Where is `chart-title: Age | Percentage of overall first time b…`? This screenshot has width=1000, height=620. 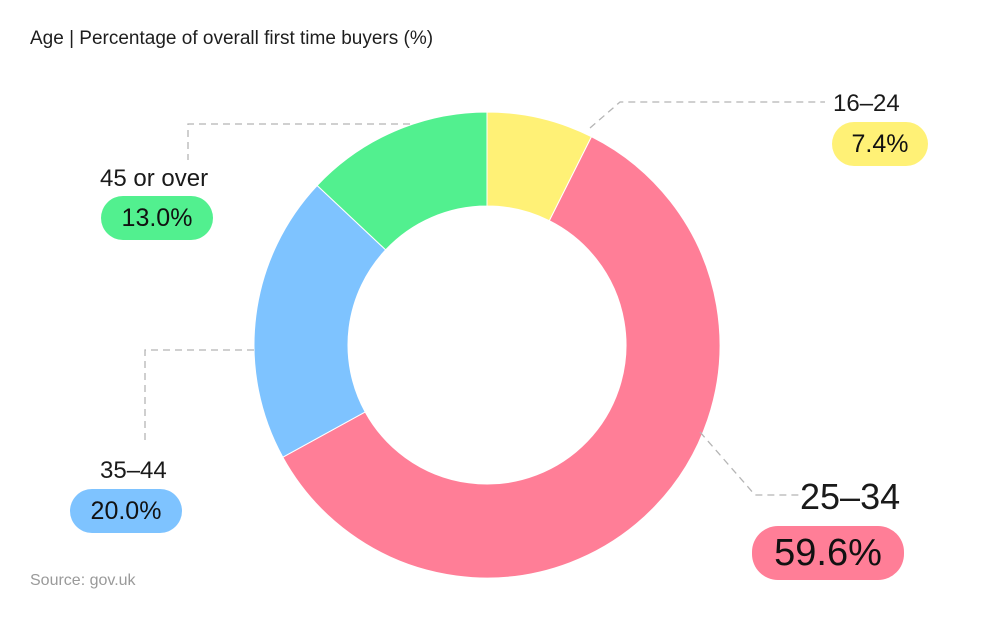 chart-title: Age | Percentage of overall first time b… is located at coordinates (232, 38).